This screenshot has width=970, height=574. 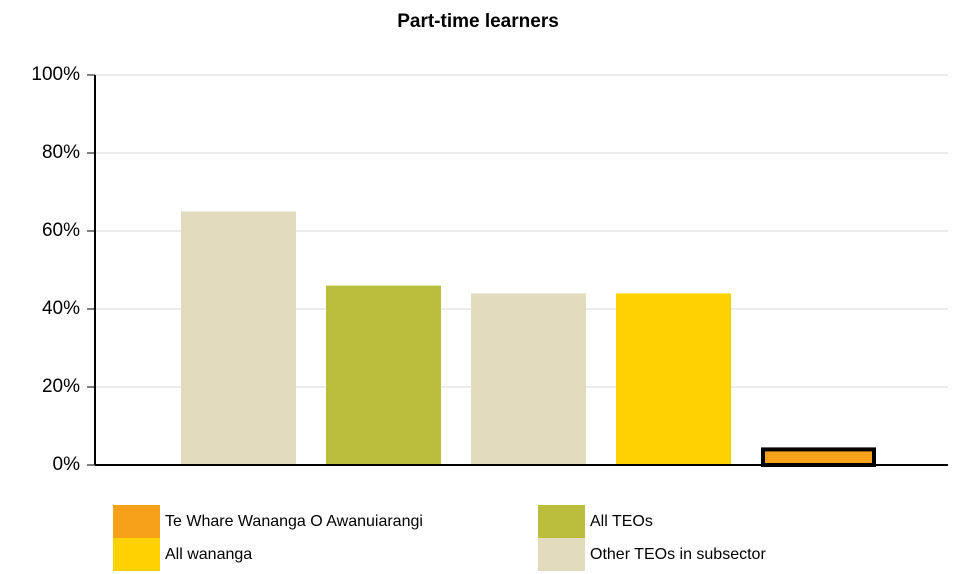 What do you see at coordinates (294, 521) in the screenshot?
I see `legend-label: Te Whare Wananga O Awanuiarangi` at bounding box center [294, 521].